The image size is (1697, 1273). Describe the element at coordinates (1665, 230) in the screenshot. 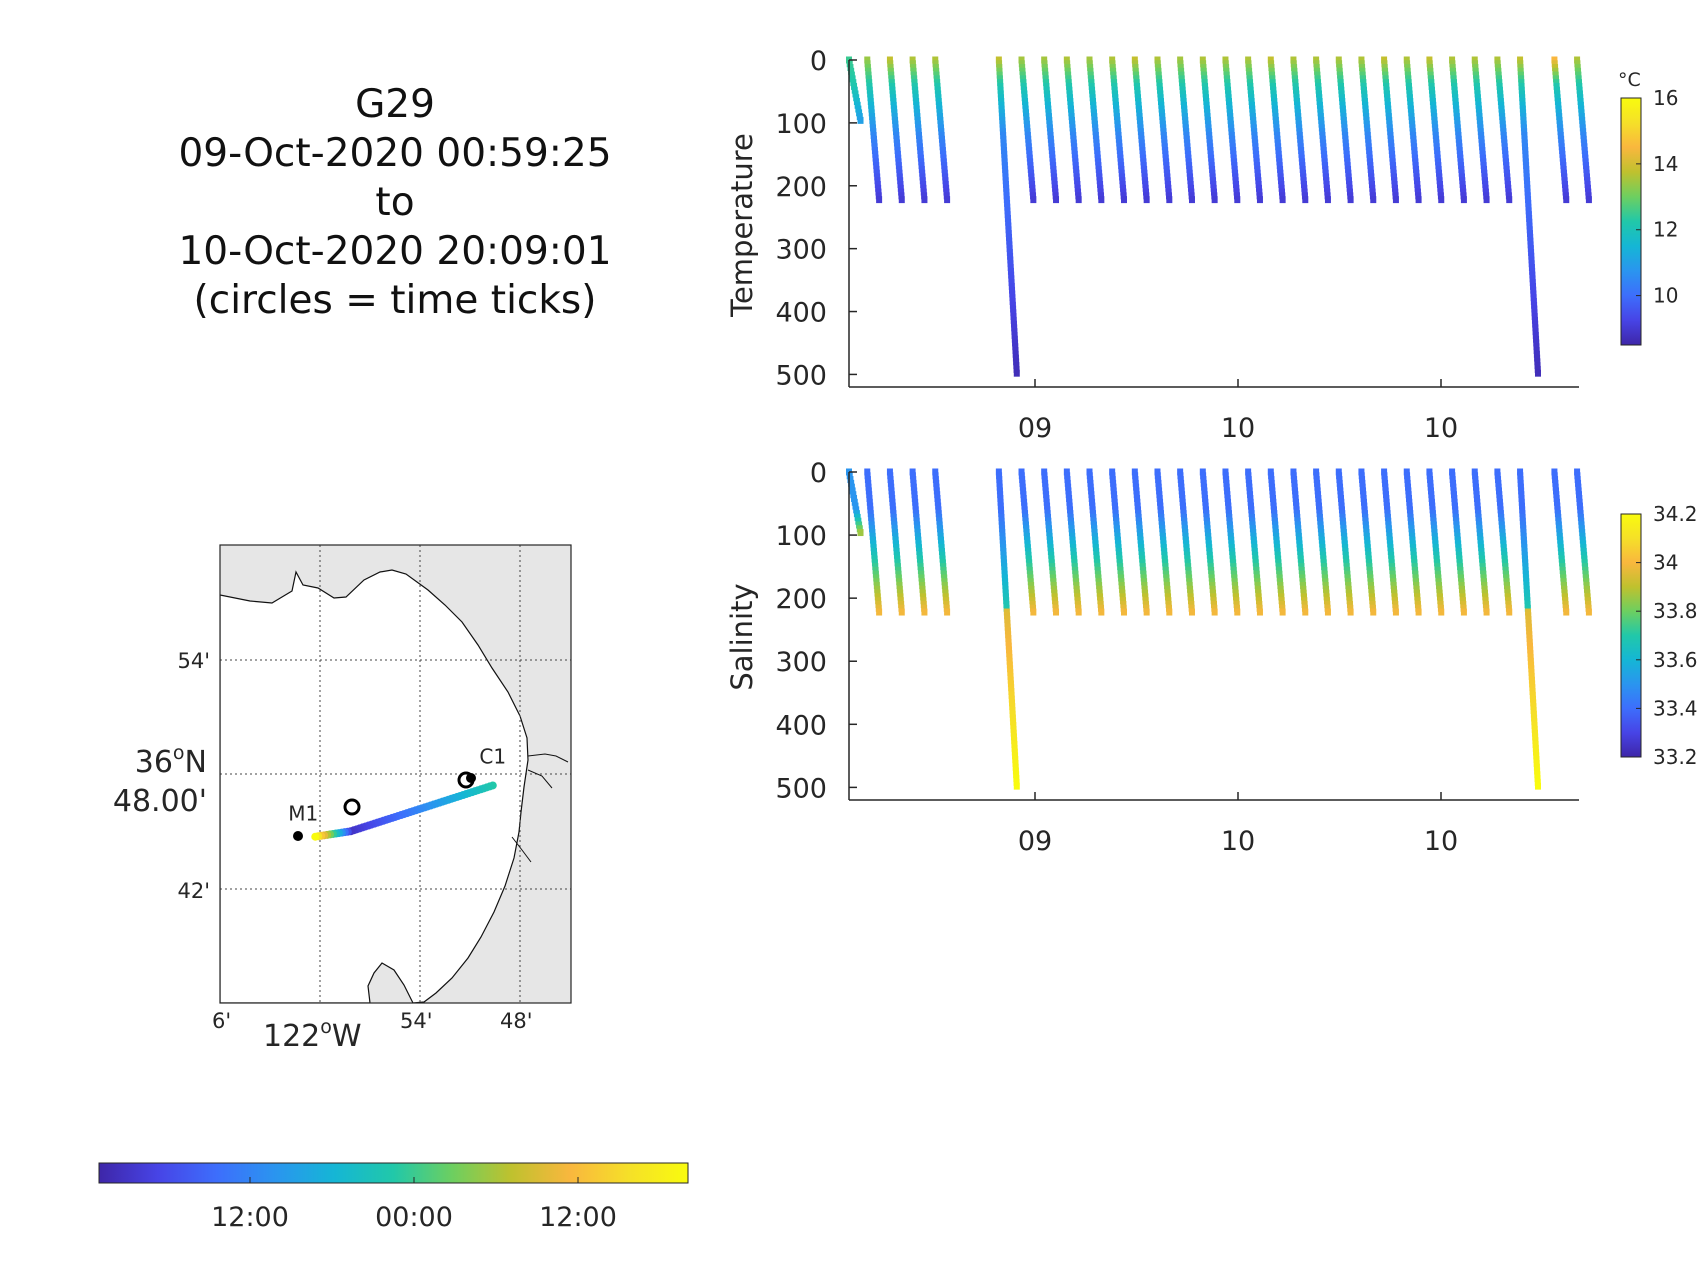

I see `colorbar-tick-label: 12` at that location.